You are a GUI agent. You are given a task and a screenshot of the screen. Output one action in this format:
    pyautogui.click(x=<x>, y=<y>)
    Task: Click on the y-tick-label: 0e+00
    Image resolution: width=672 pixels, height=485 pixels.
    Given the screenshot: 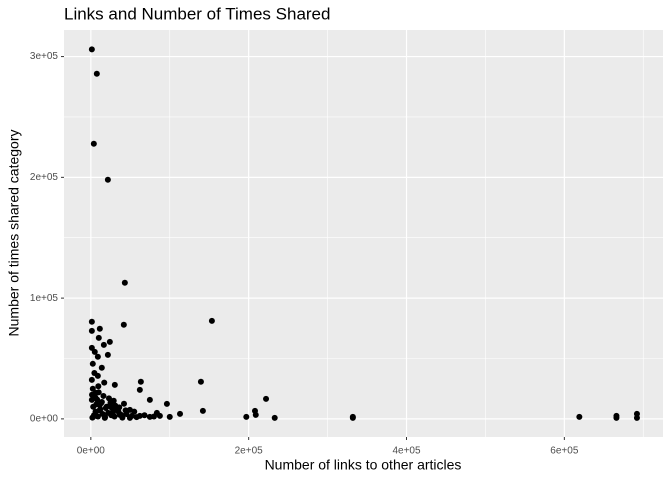 What is the action you would take?
    pyautogui.click(x=44, y=419)
    